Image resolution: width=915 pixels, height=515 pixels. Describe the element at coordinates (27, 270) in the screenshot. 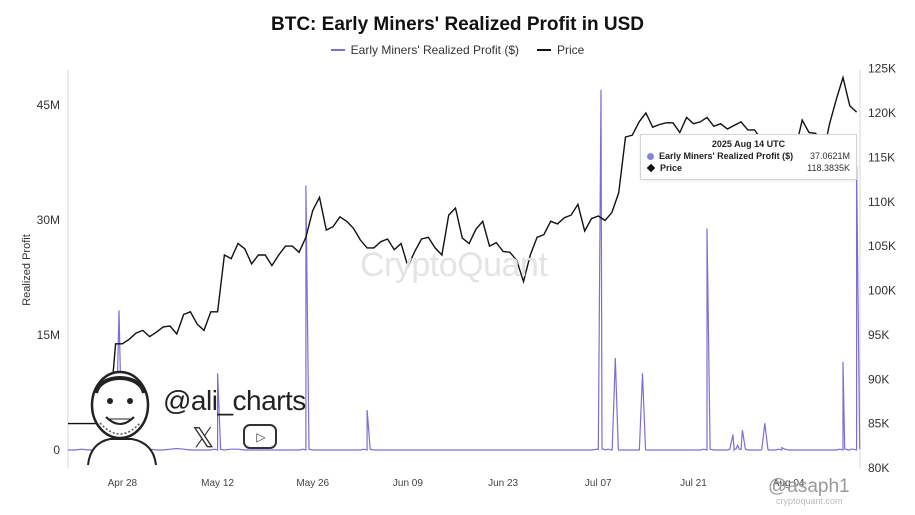

I see `y-axis-title: Realized Profit` at that location.